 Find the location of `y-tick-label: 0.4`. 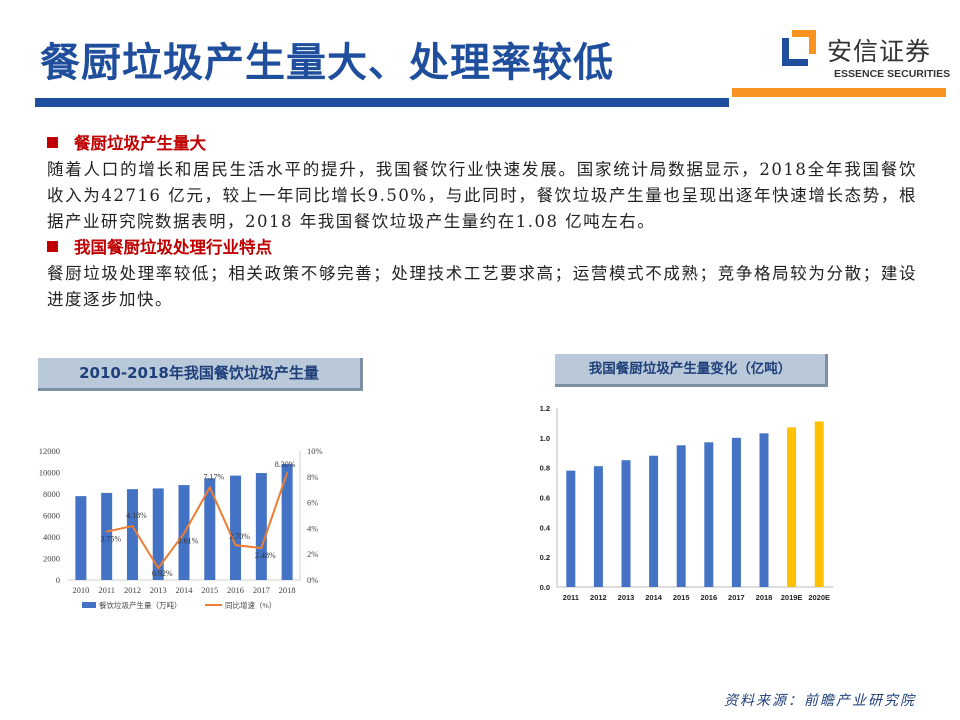

y-tick-label: 0.4 is located at coordinates (545, 527).